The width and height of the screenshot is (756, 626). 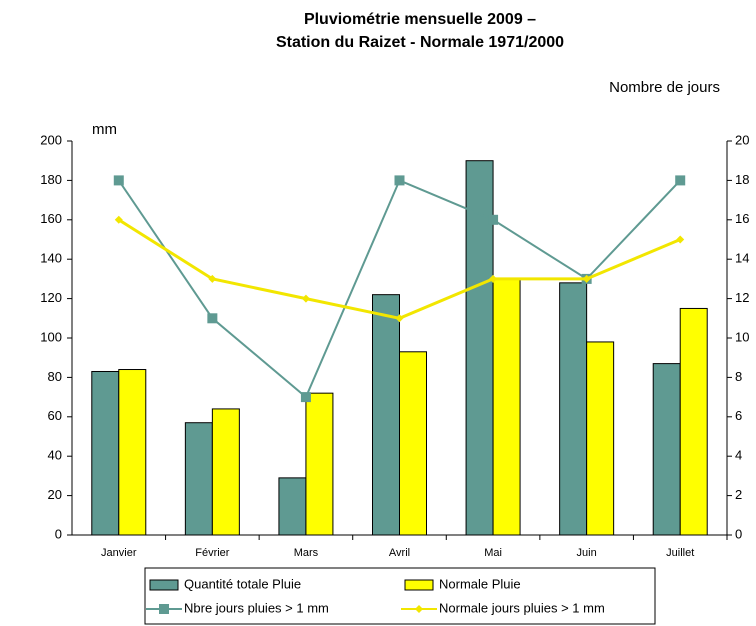 I want to click on y2-tick-label: 0, so click(x=738, y=533).